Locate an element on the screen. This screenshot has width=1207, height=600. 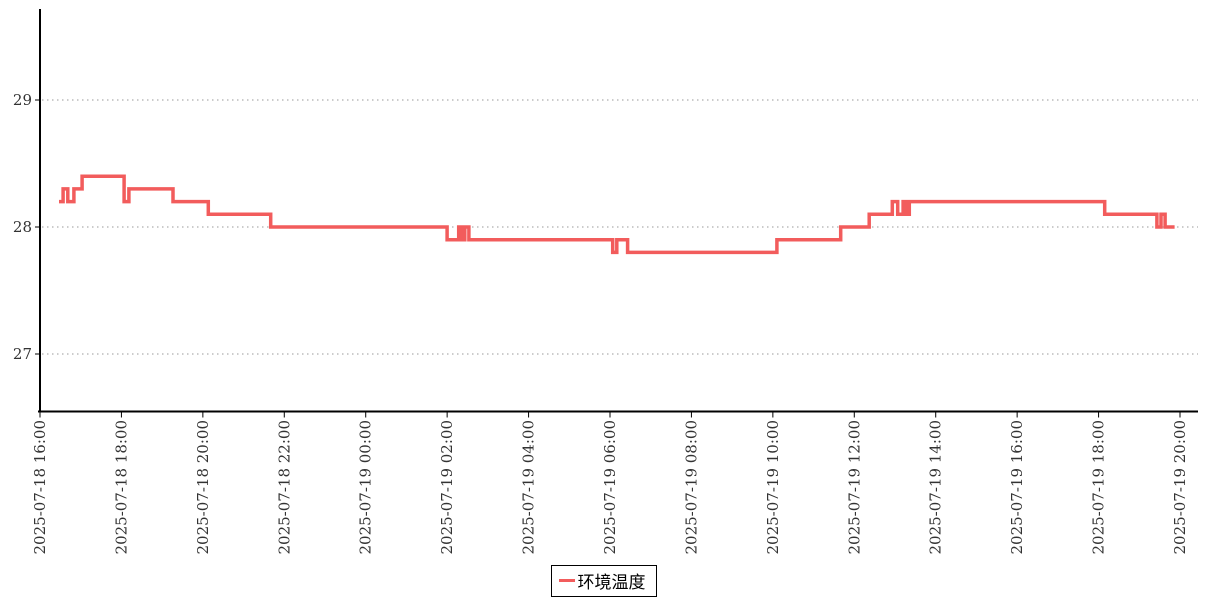
x-tick-label: 2025-07-19 06:00 is located at coordinates (610, 487).